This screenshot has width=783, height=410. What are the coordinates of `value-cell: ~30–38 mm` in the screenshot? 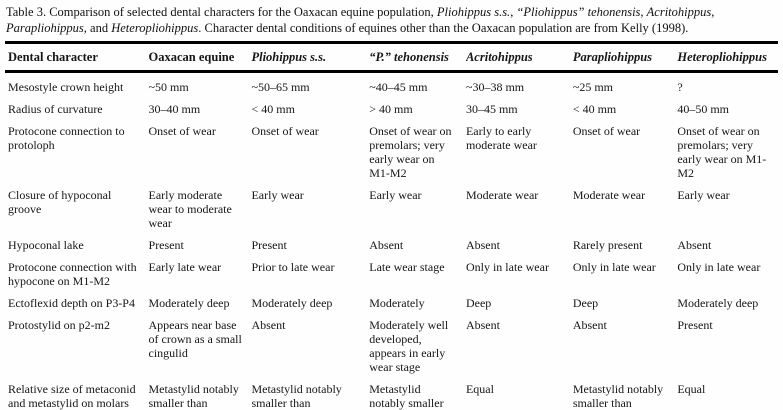 It's located at (495, 87).